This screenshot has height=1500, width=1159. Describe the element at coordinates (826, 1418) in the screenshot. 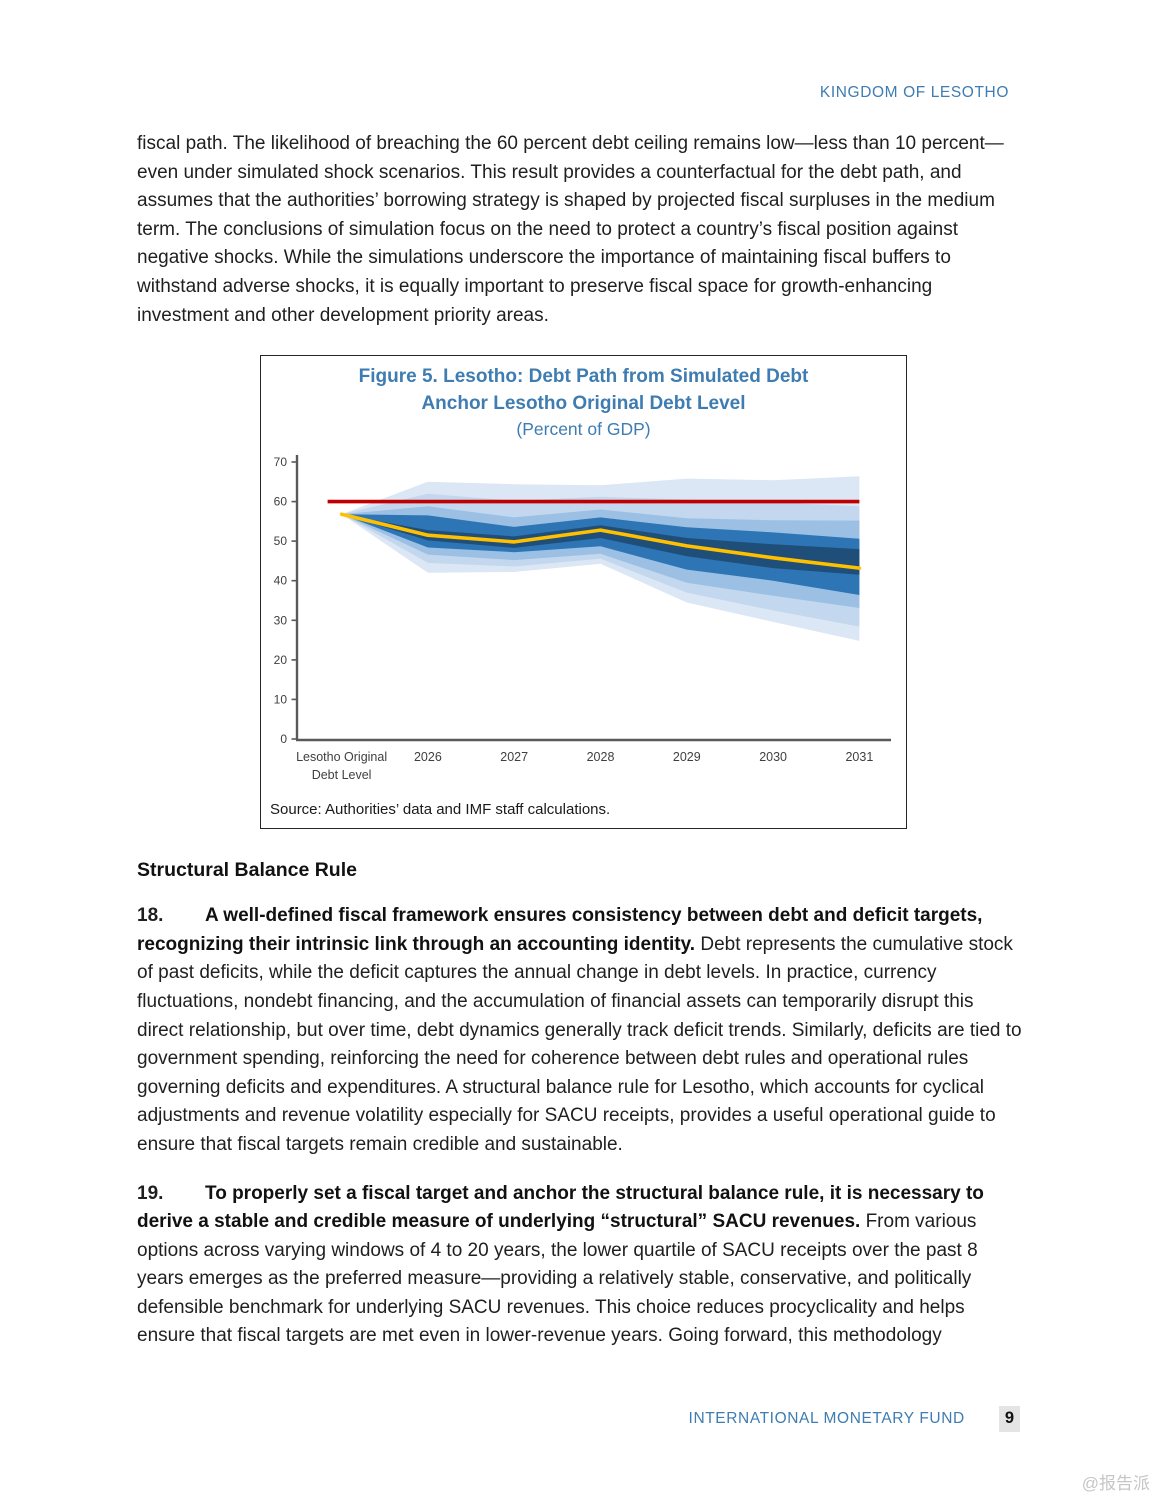

I see `footer-organization: INTERNATIONAL MONETARY FUND` at that location.